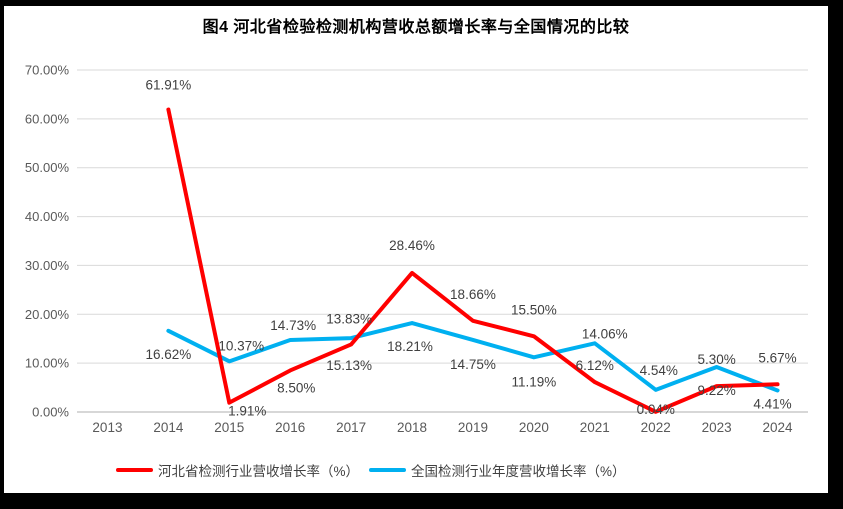  Describe the element at coordinates (595, 427) in the screenshot. I see `x-tick-label: 2021` at that location.